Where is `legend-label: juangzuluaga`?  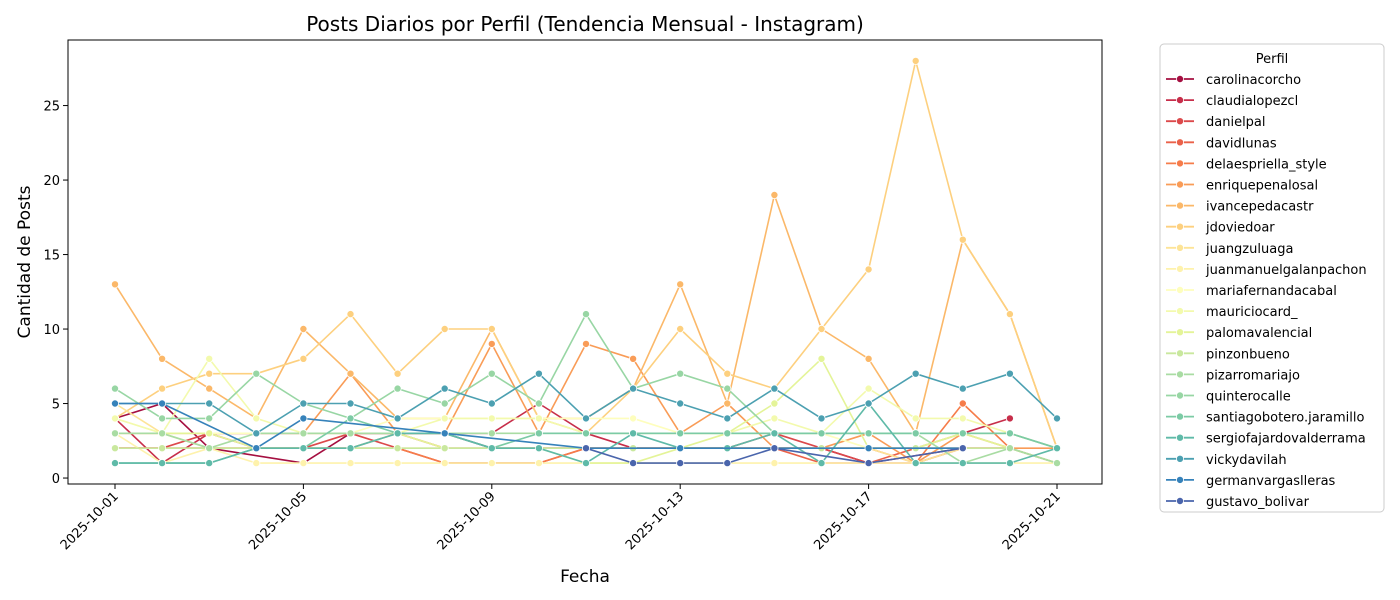
legend-label: juangzuluaga is located at coordinates (1249, 249).